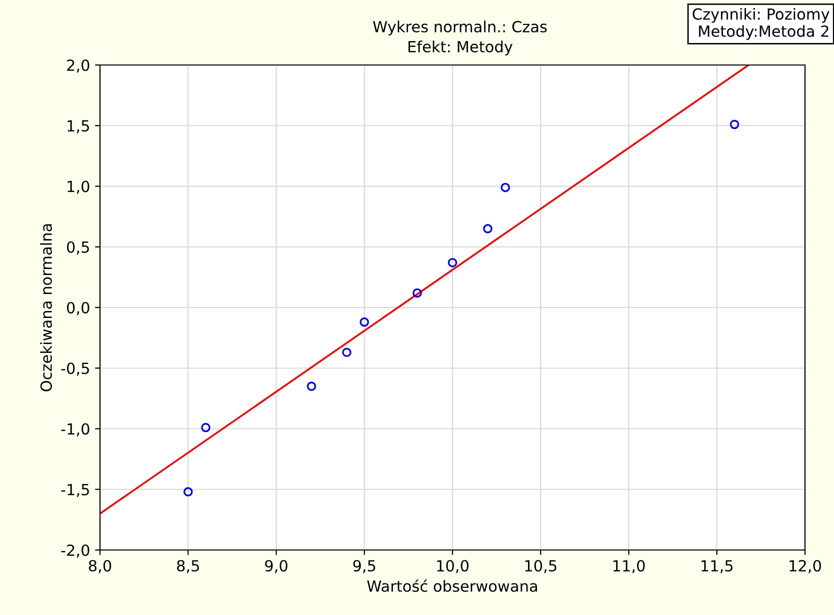 The height and width of the screenshot is (615, 834). What do you see at coordinates (540, 567) in the screenshot?
I see `x-tick-label: 10,5` at bounding box center [540, 567].